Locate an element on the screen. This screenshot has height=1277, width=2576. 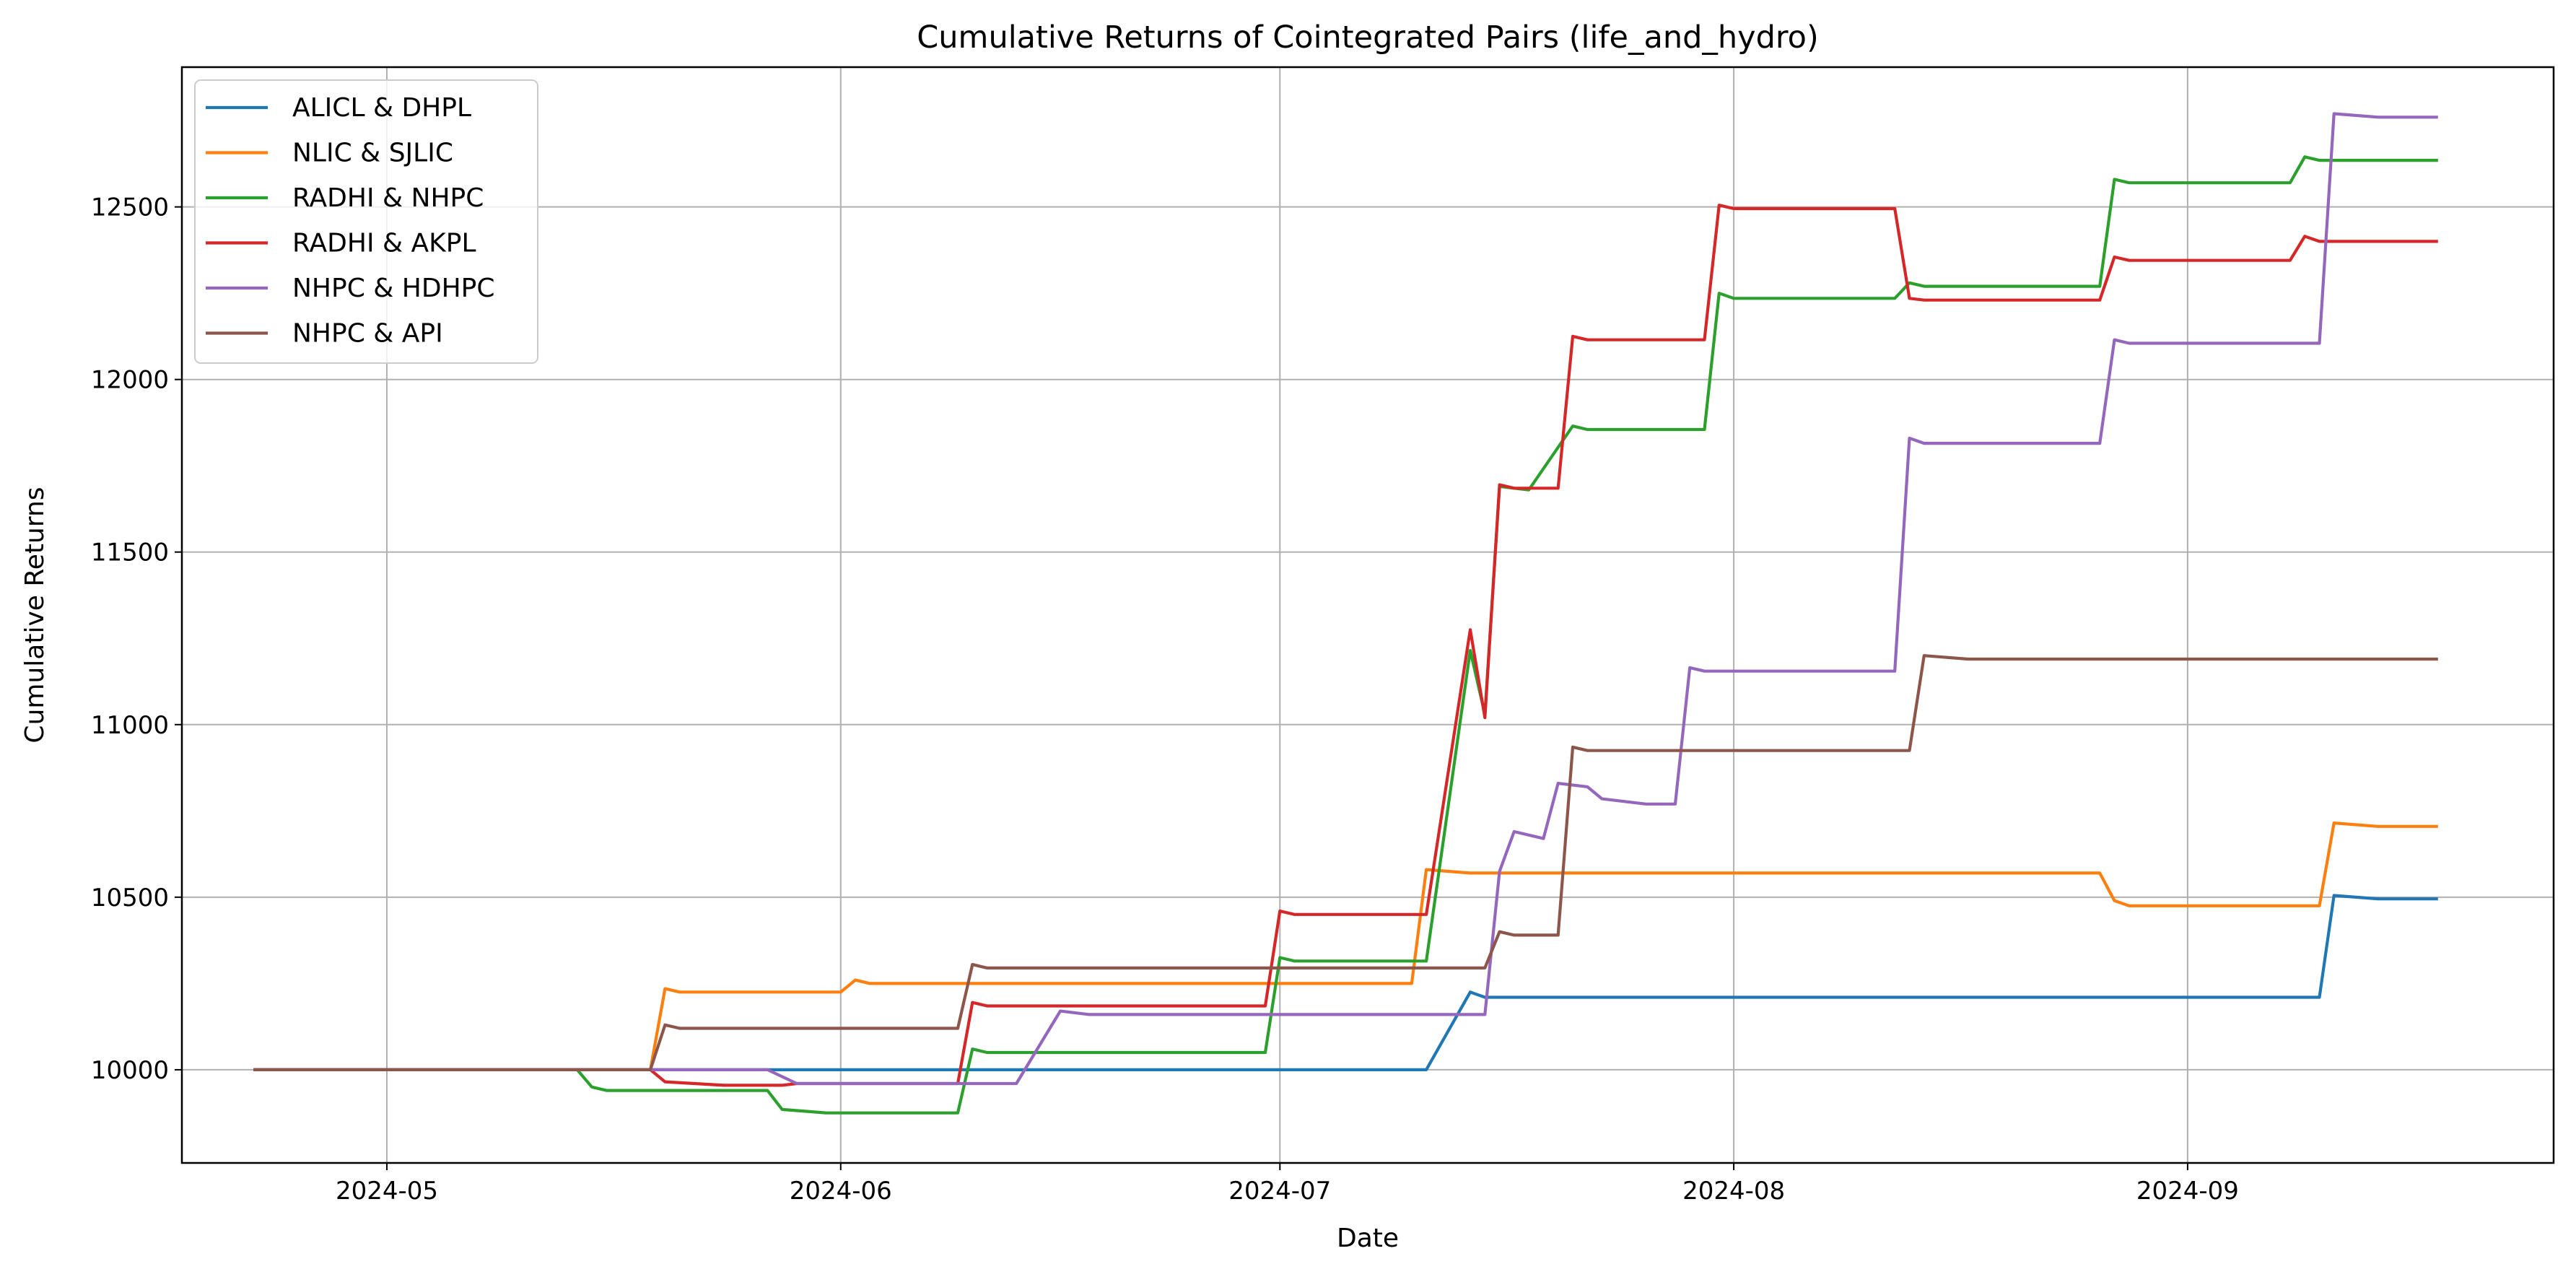
legend-label: NHPC & HDHPC is located at coordinates (393, 288).